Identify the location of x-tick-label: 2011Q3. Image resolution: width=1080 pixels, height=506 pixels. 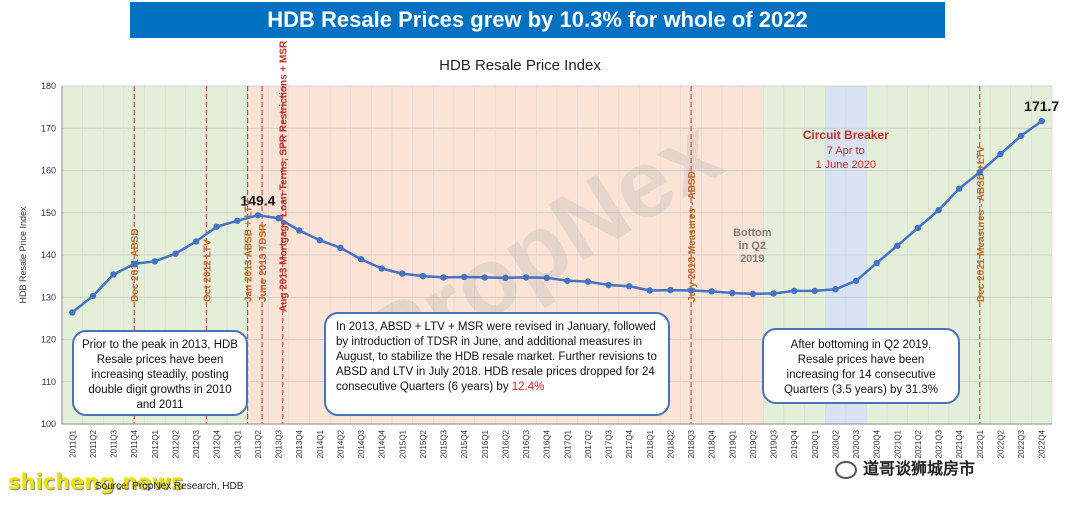
(114, 443).